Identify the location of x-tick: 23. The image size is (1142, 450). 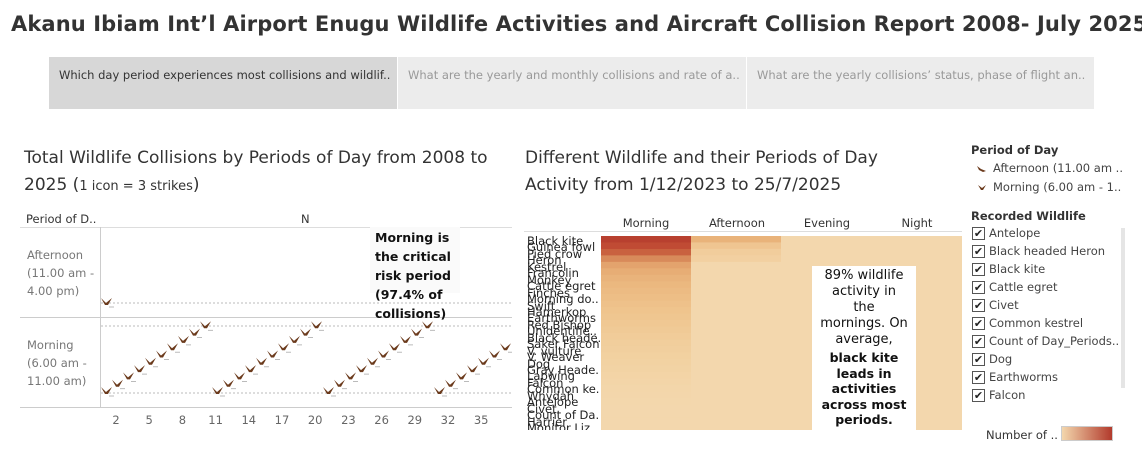
(348, 420).